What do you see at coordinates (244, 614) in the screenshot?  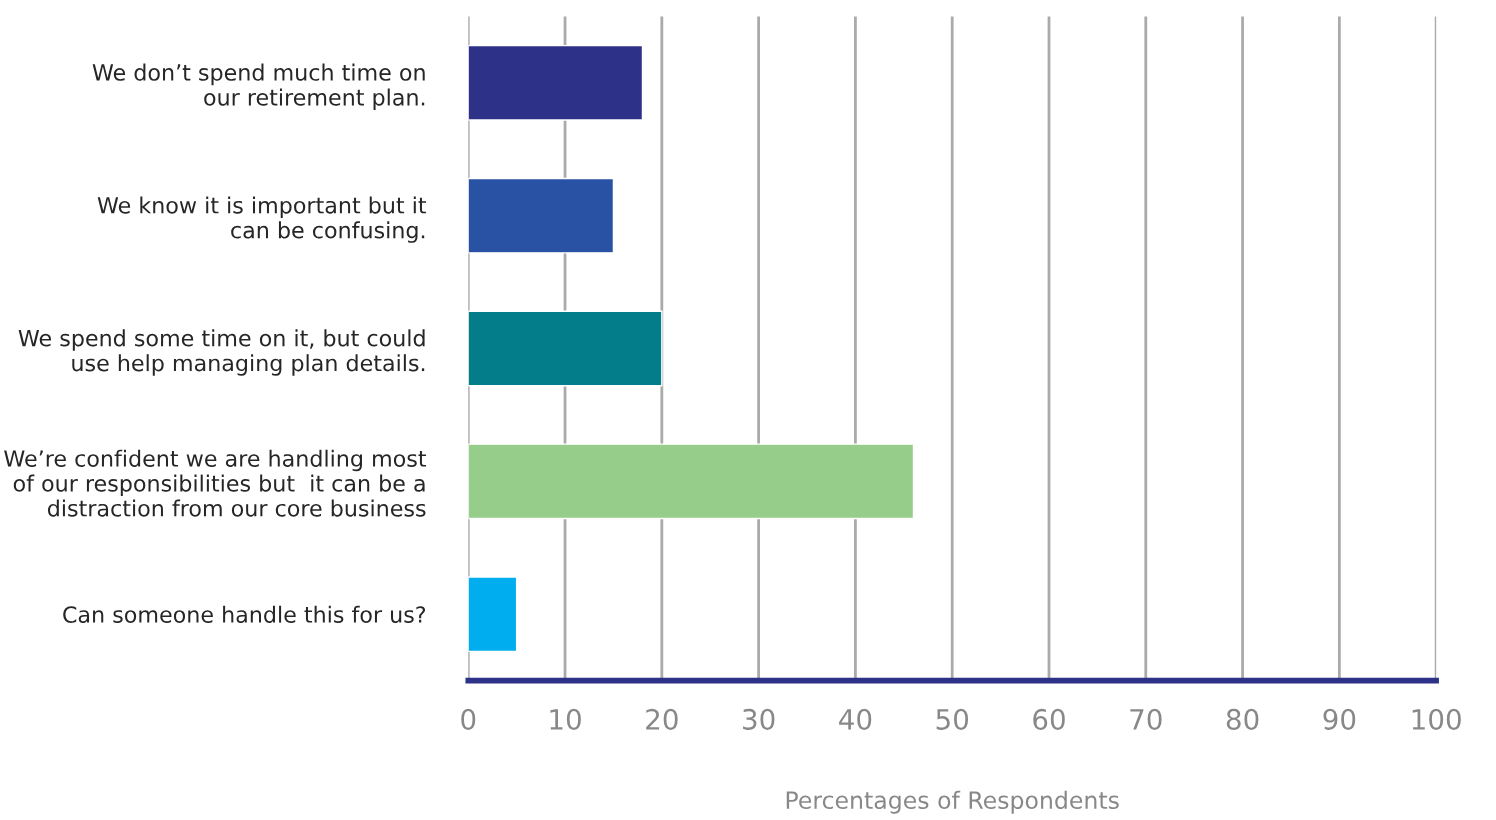 I see `y-tick-label: Can someone handle this for us?` at bounding box center [244, 614].